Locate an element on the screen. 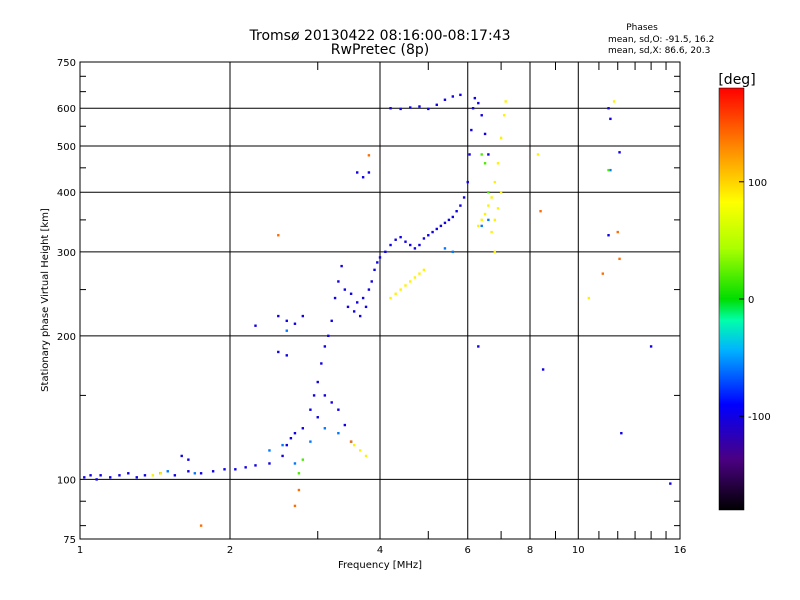  colorbar-tick-label: 100 is located at coordinates (757, 183).